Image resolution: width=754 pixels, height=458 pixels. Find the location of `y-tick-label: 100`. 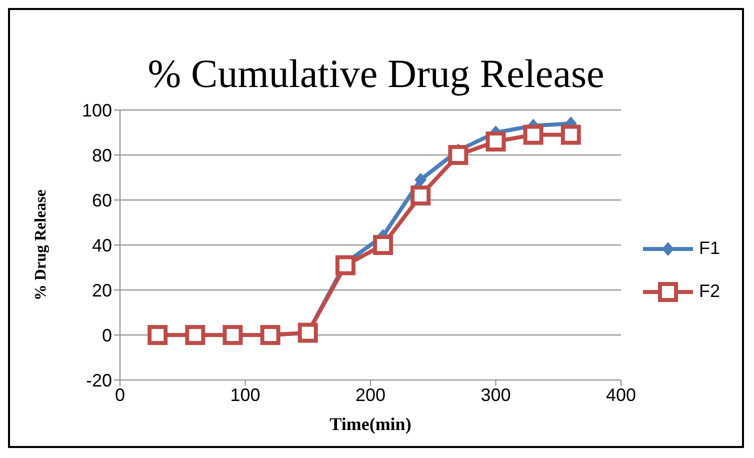

y-tick-label: 100 is located at coordinates (97, 110).